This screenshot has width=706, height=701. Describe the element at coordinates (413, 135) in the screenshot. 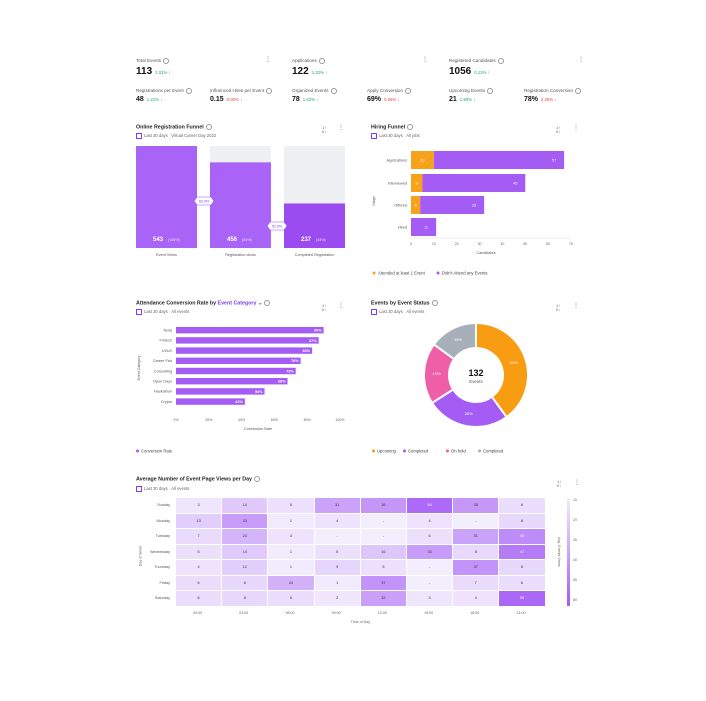

I see `hiring-filter: All jobs` at that location.